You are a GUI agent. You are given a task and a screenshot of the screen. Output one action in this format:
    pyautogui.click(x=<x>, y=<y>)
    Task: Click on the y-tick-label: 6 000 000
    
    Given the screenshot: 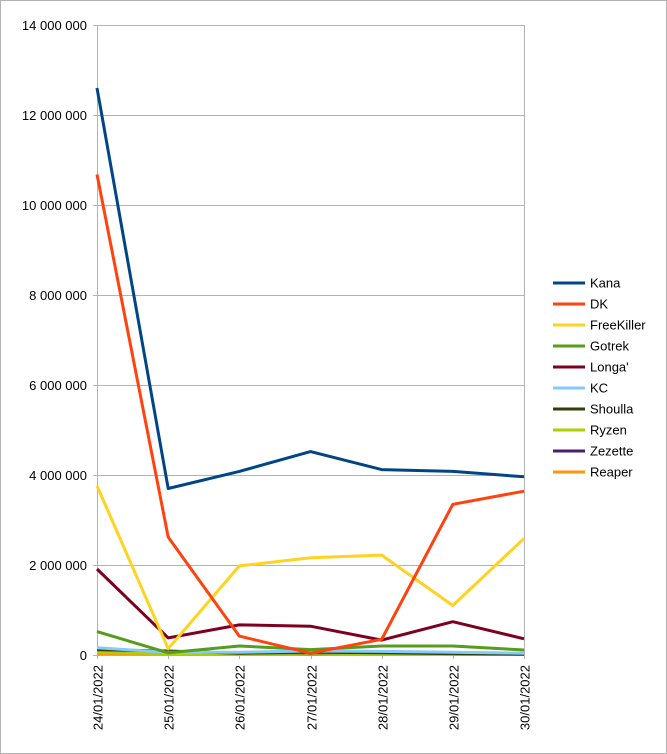 What is the action you would take?
    pyautogui.click(x=58, y=385)
    